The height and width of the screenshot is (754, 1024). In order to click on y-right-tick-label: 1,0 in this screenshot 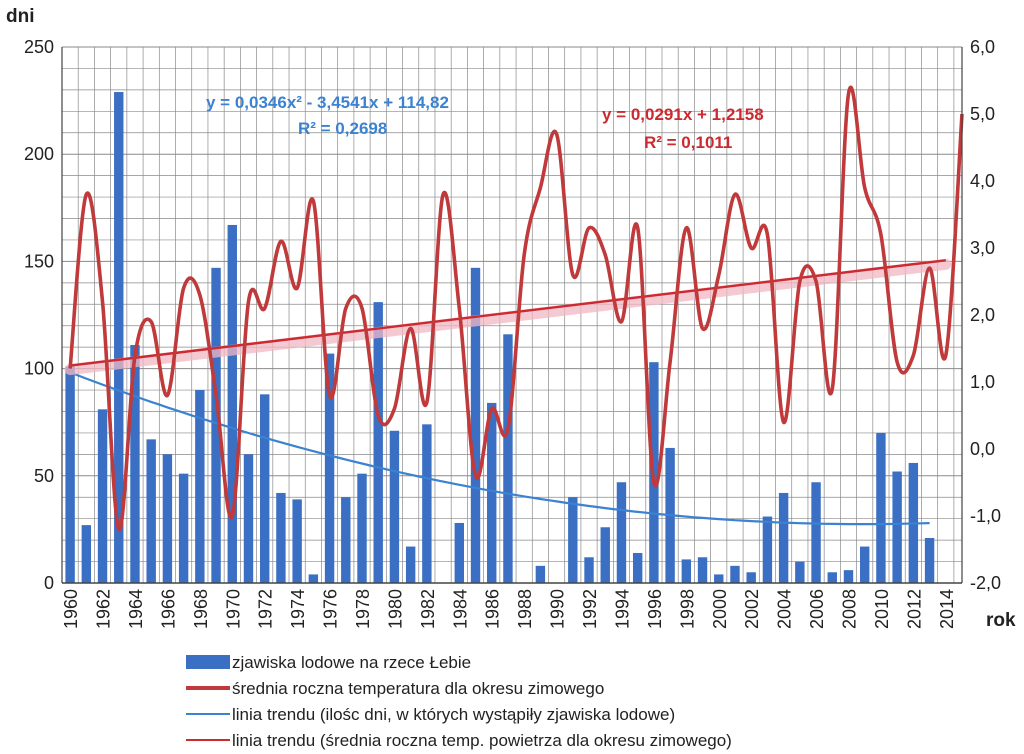, I will do `click(982, 382)`.